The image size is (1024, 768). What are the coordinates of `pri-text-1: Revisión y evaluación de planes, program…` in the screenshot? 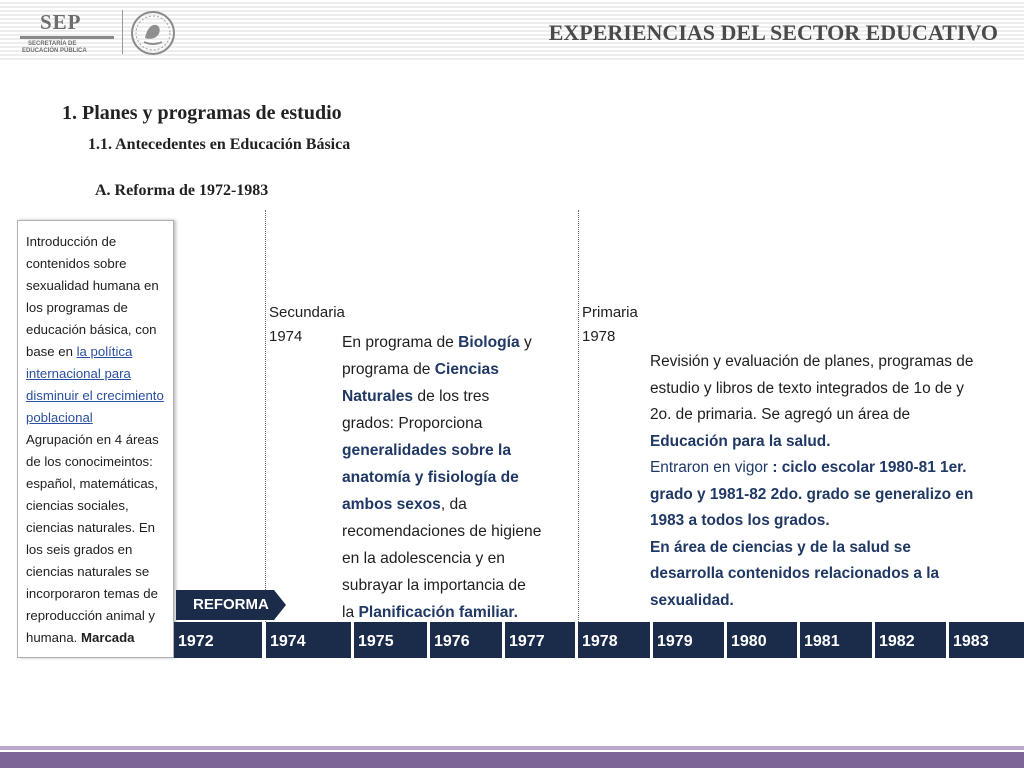 It's located at (812, 388).